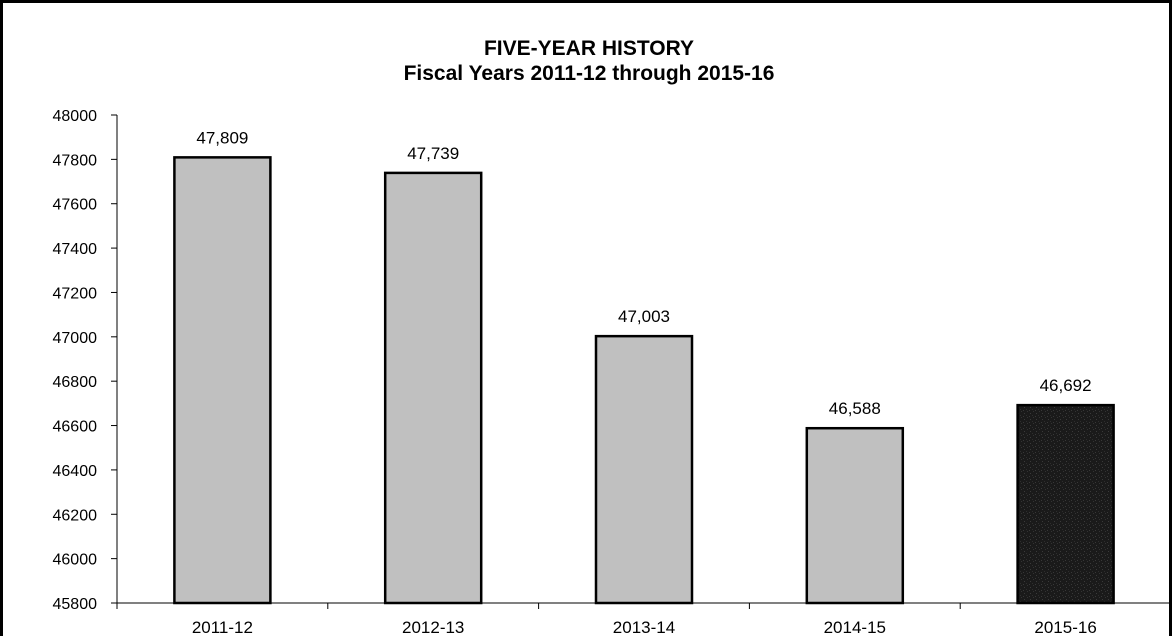  What do you see at coordinates (433, 627) in the screenshot?
I see `x-tick-label: 2012-13` at bounding box center [433, 627].